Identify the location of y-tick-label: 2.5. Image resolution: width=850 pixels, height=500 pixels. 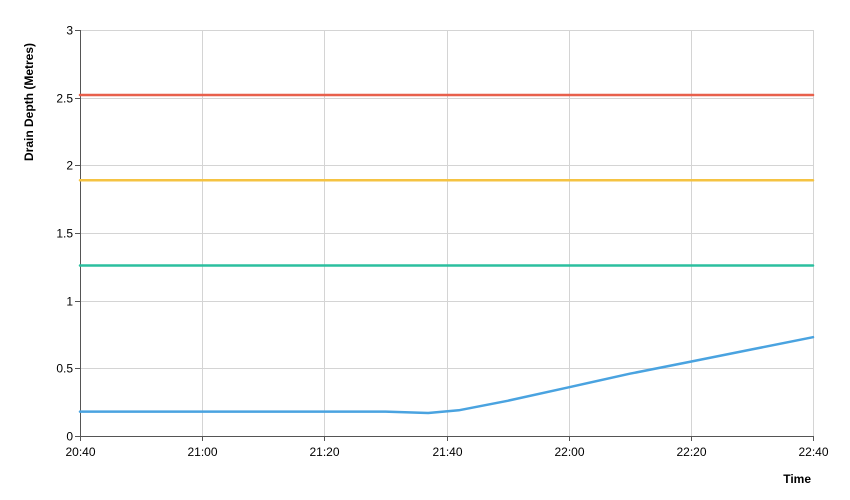
(64, 99).